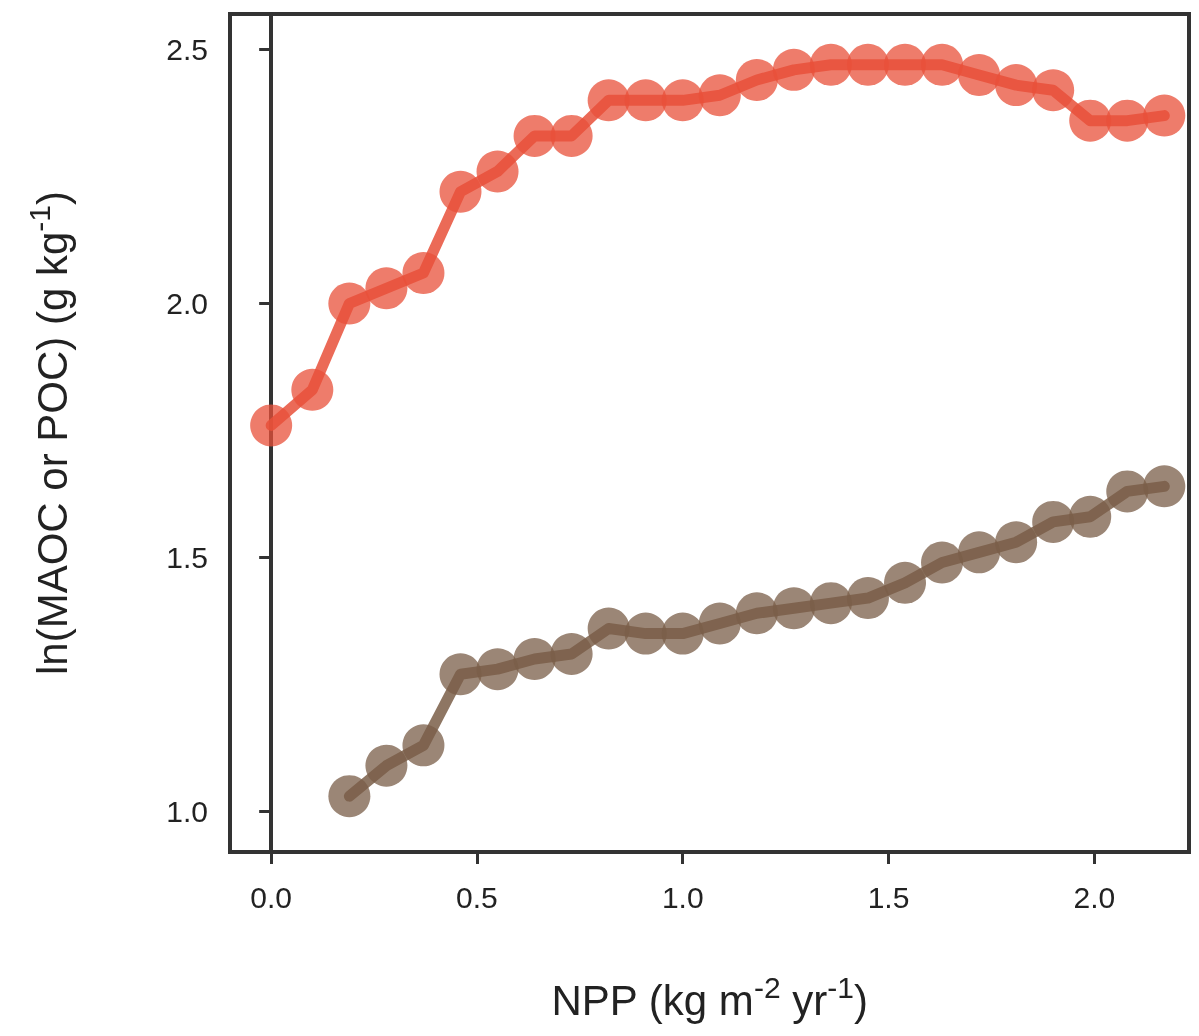 The image size is (1199, 1036). Describe the element at coordinates (49, 433) in the screenshot. I see `y-axis-title: ln(MAOC or POC) (g kg-1)` at that location.